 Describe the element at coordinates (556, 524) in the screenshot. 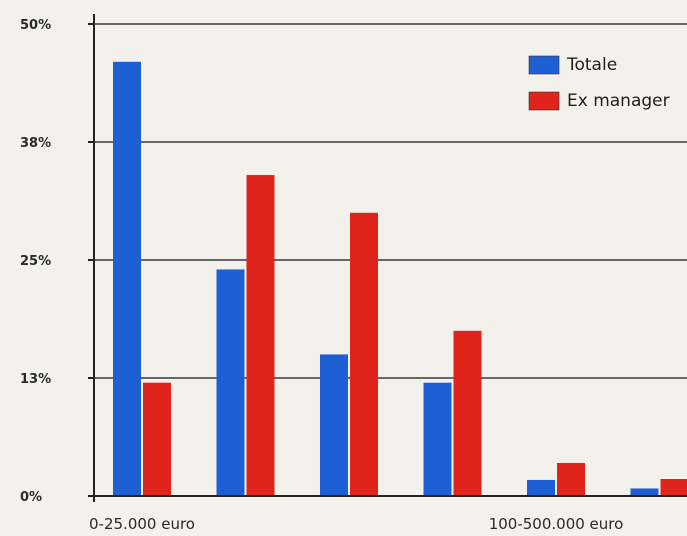

I see `x-category-label: 100-500.000 euro` at that location.